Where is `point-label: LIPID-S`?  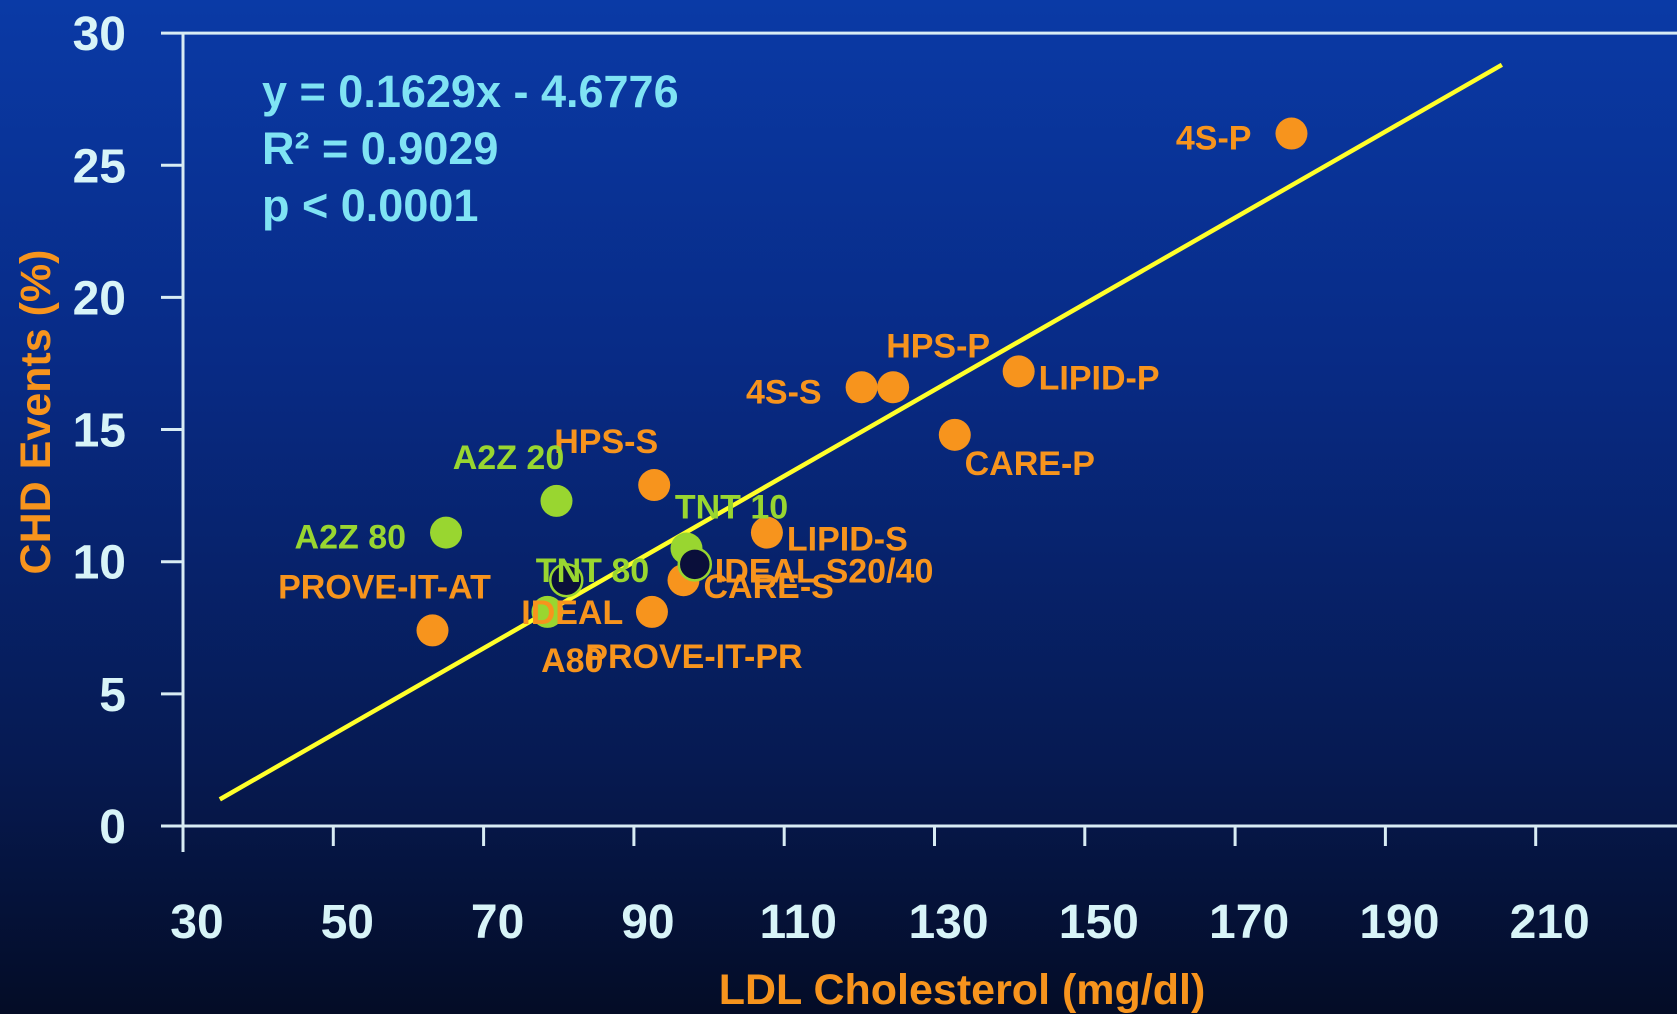
point-label: LIPID-S is located at coordinates (847, 540).